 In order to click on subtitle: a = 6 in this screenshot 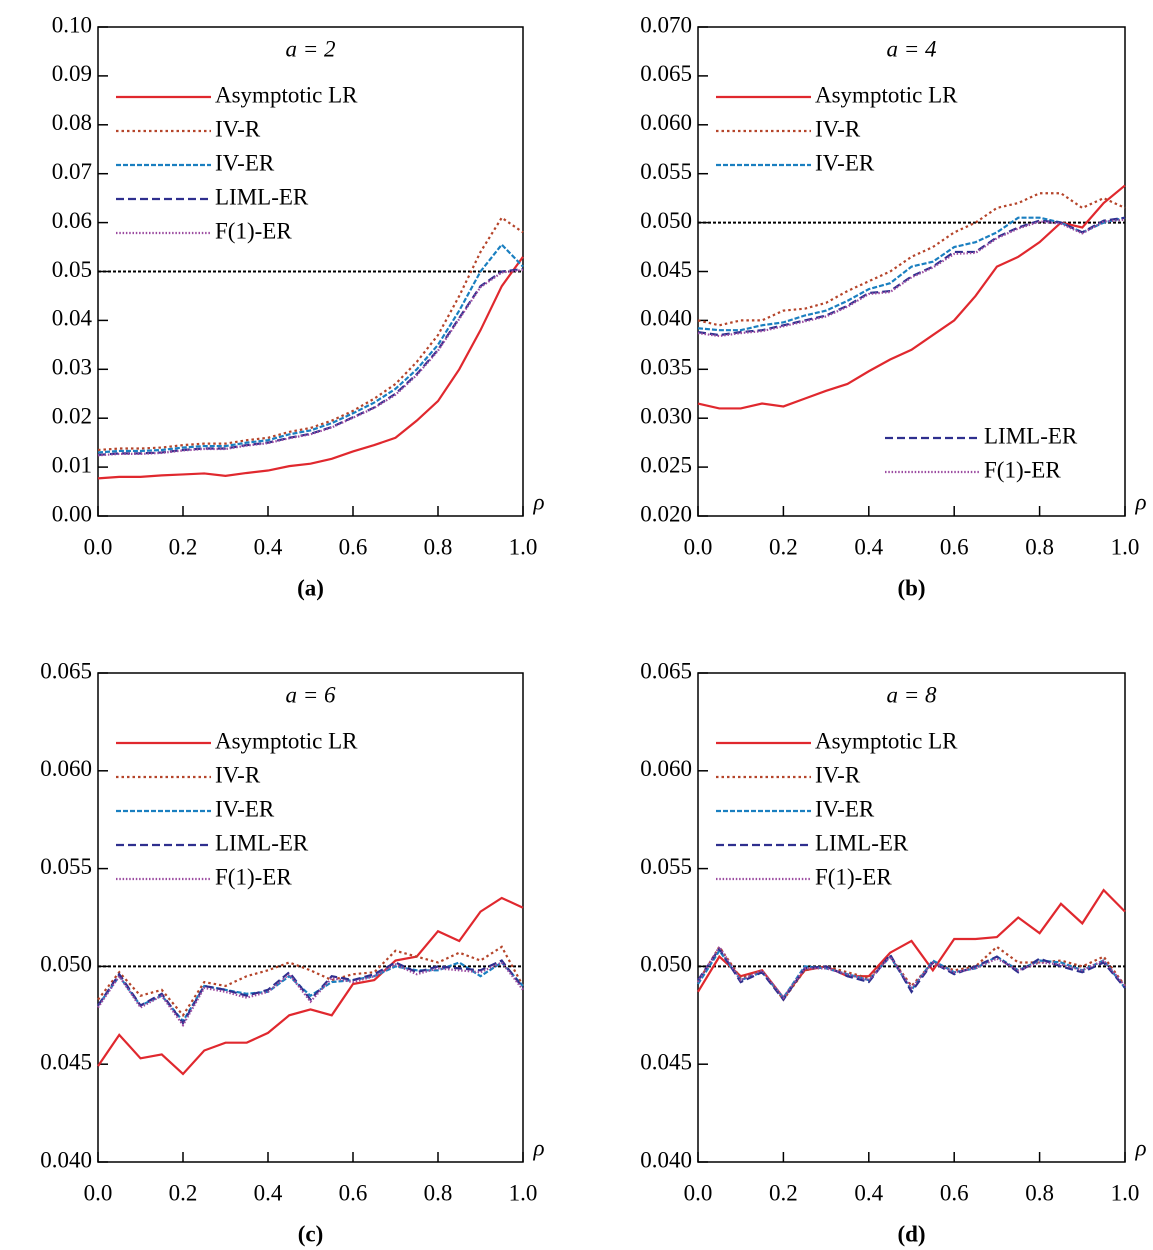, I will do `click(310, 694)`.